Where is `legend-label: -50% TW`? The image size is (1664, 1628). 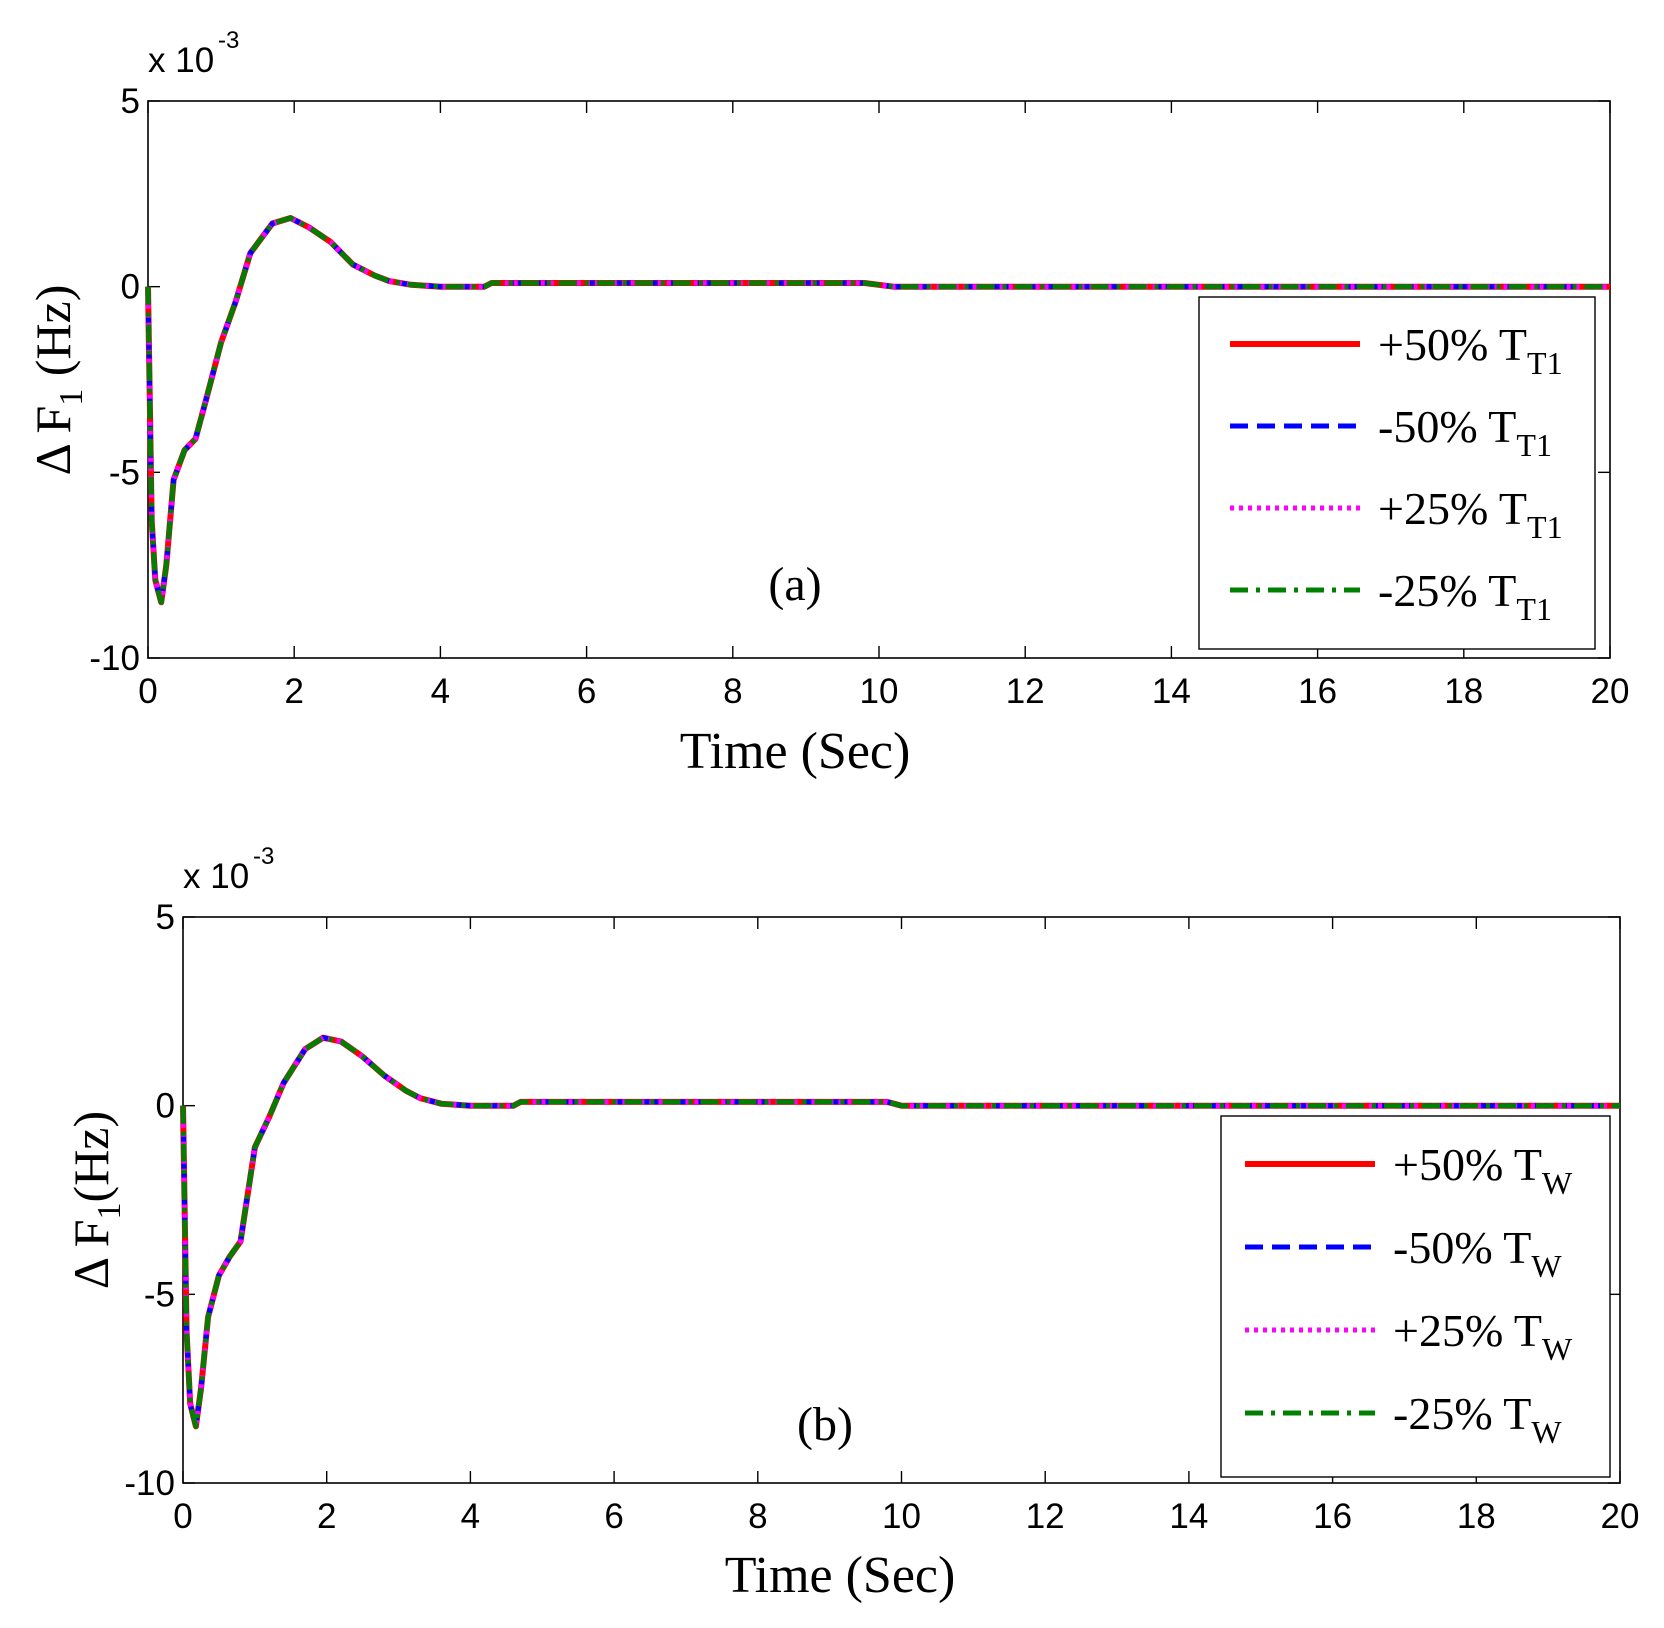
legend-label: -50% TW is located at coordinates (1477, 1253).